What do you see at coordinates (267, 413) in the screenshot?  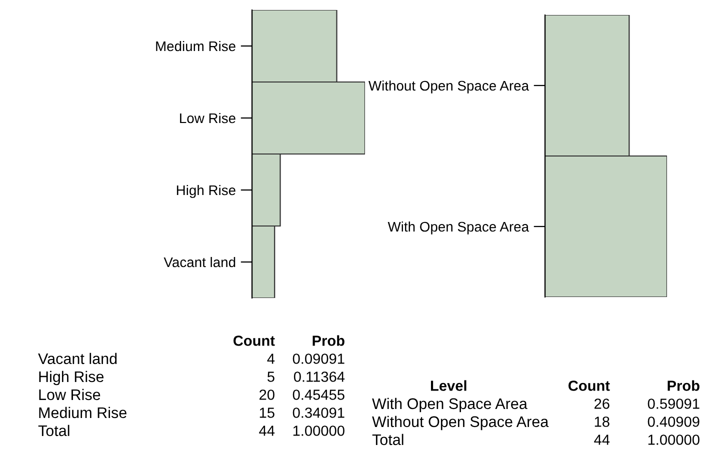 I see `text: 15` at bounding box center [267, 413].